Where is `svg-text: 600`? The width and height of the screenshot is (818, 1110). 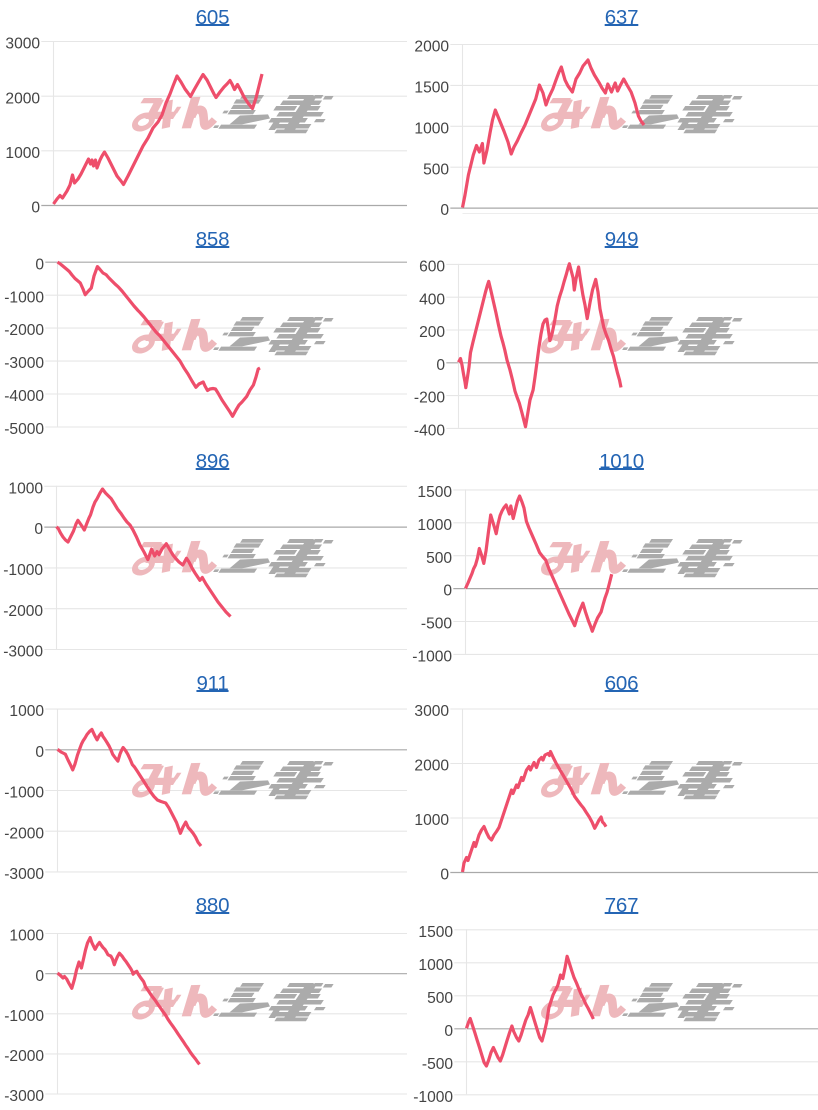 svg-text: 600 is located at coordinates (432, 267).